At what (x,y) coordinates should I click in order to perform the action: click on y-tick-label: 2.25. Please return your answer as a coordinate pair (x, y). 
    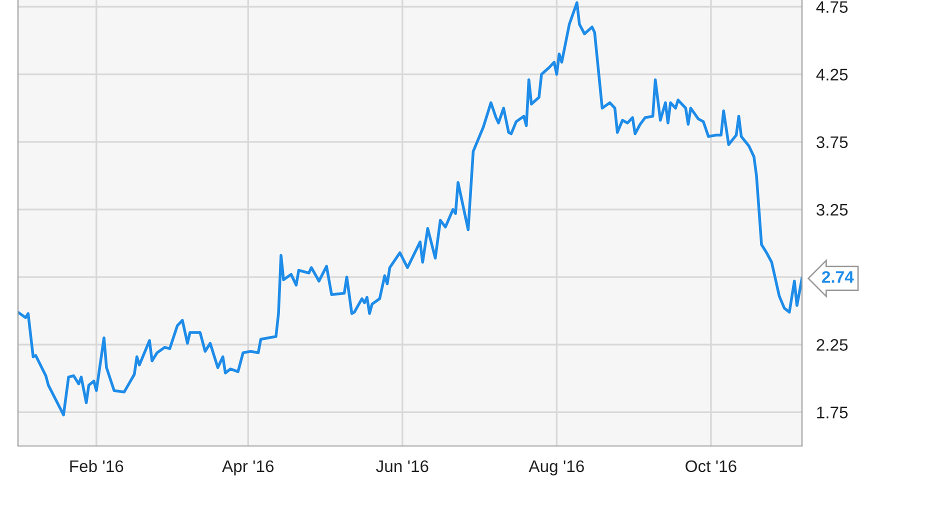
    Looking at the image, I should click on (832, 345).